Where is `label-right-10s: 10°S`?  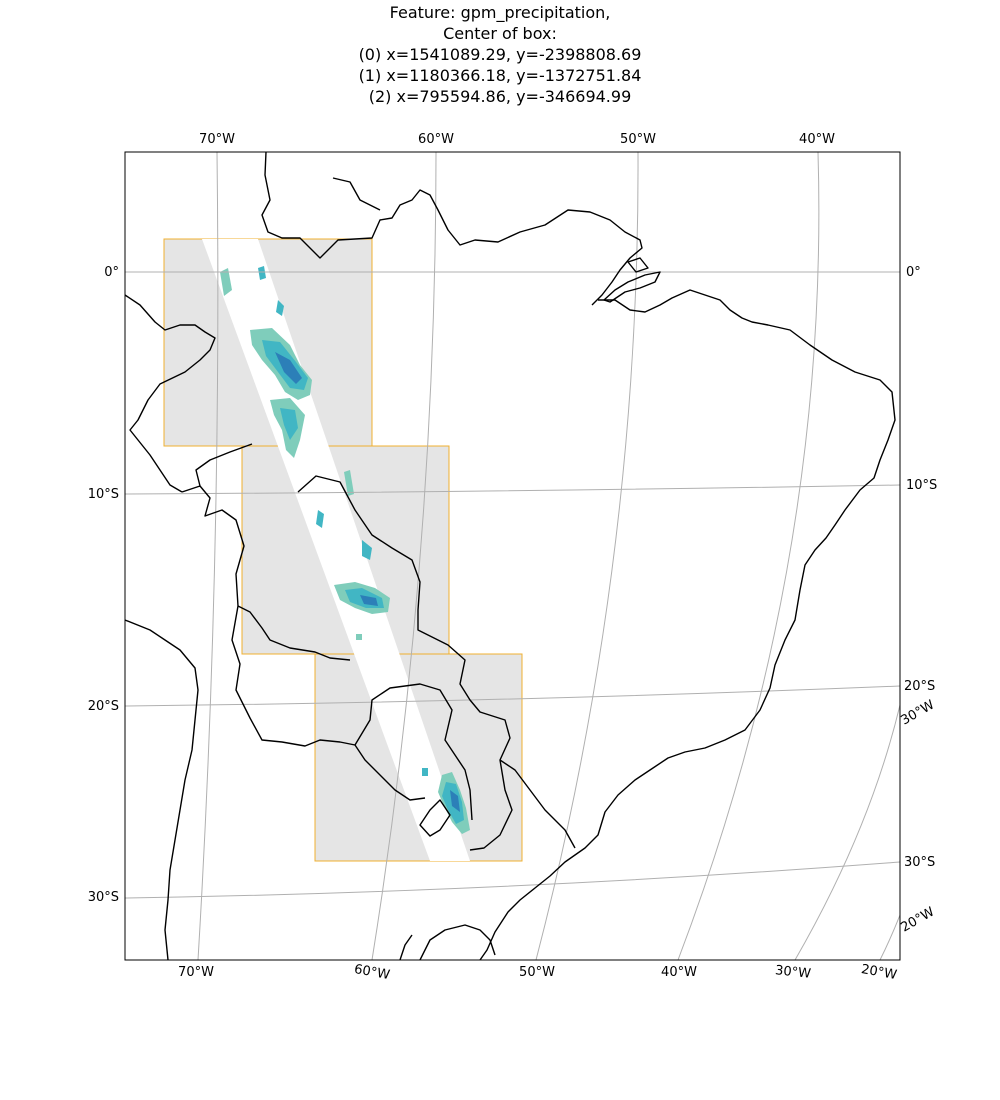
label-right-10s: 10°S is located at coordinates (921, 485).